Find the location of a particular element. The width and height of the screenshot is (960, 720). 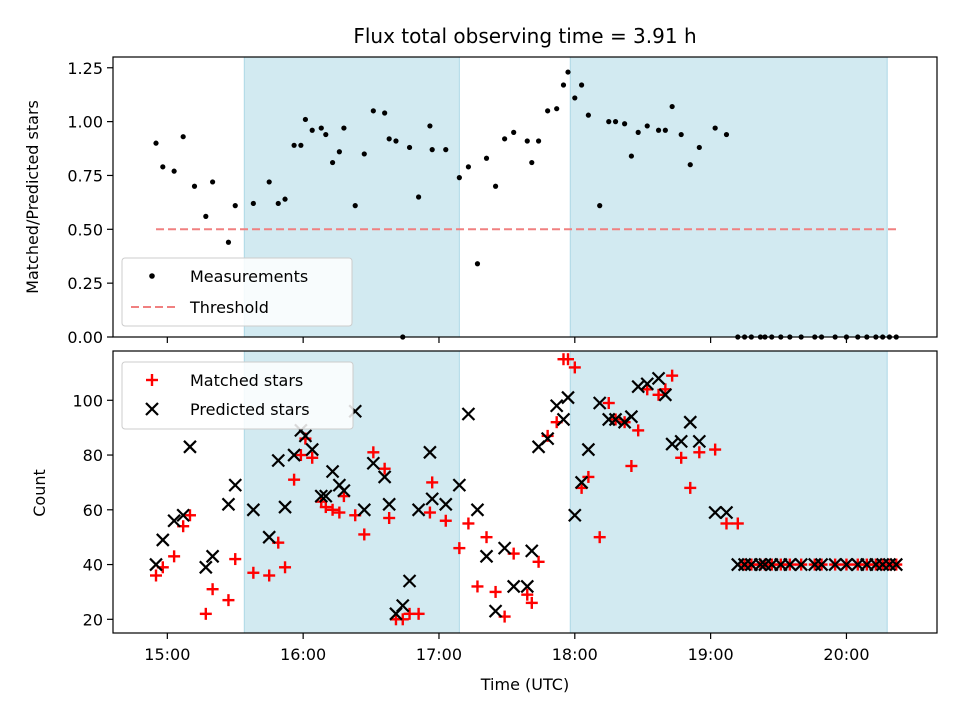

bottom-legend: Matched stars Predicted stars is located at coordinates (237, 395).